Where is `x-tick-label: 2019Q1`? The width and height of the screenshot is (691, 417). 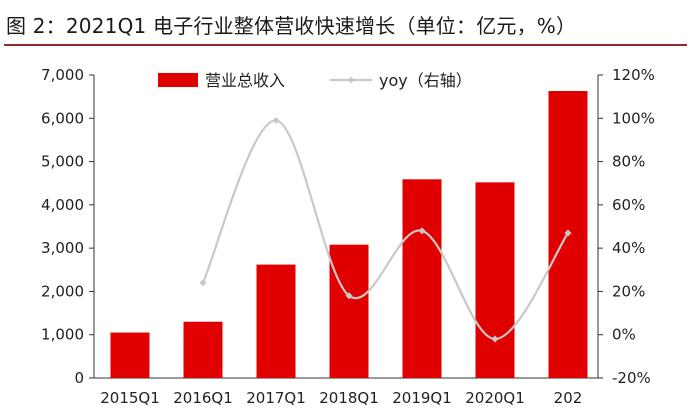
x-tick-label: 2019Q1 is located at coordinates (422, 398).